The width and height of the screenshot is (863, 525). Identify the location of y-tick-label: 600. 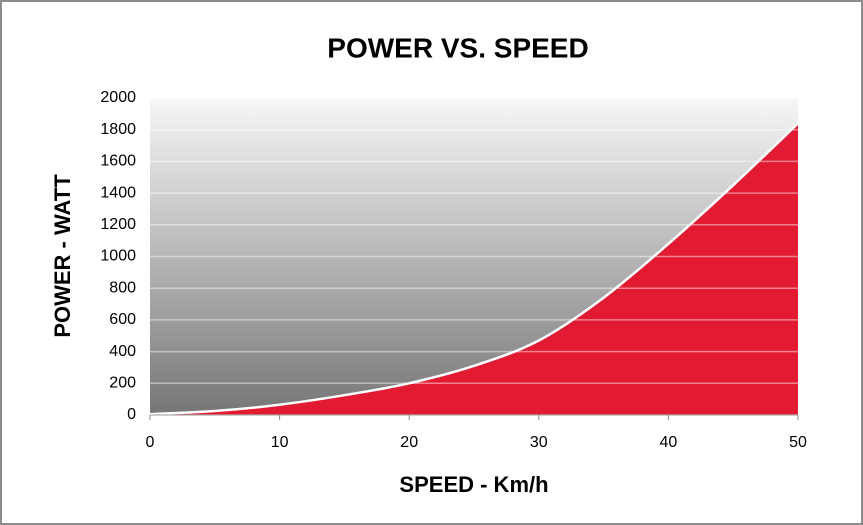
(122, 319).